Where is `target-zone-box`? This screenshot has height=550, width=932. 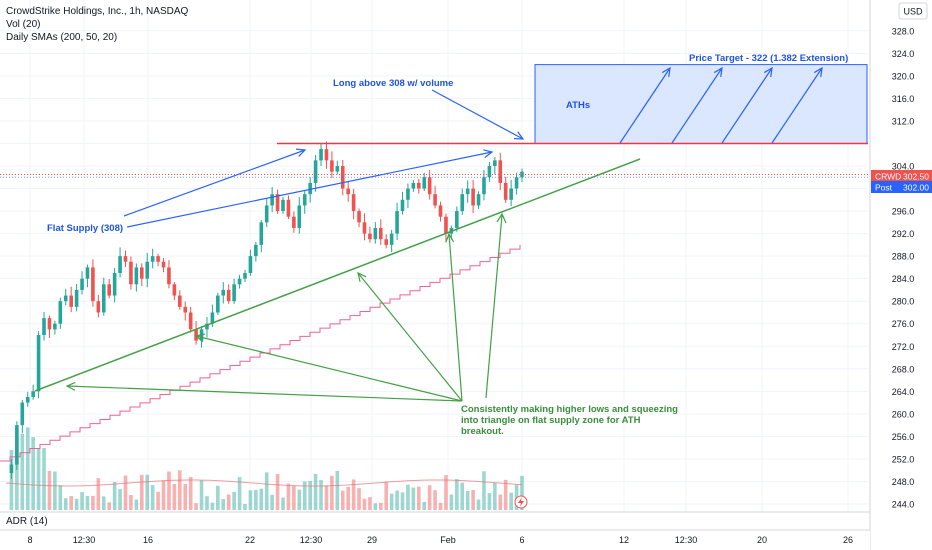 target-zone-box is located at coordinates (701, 104).